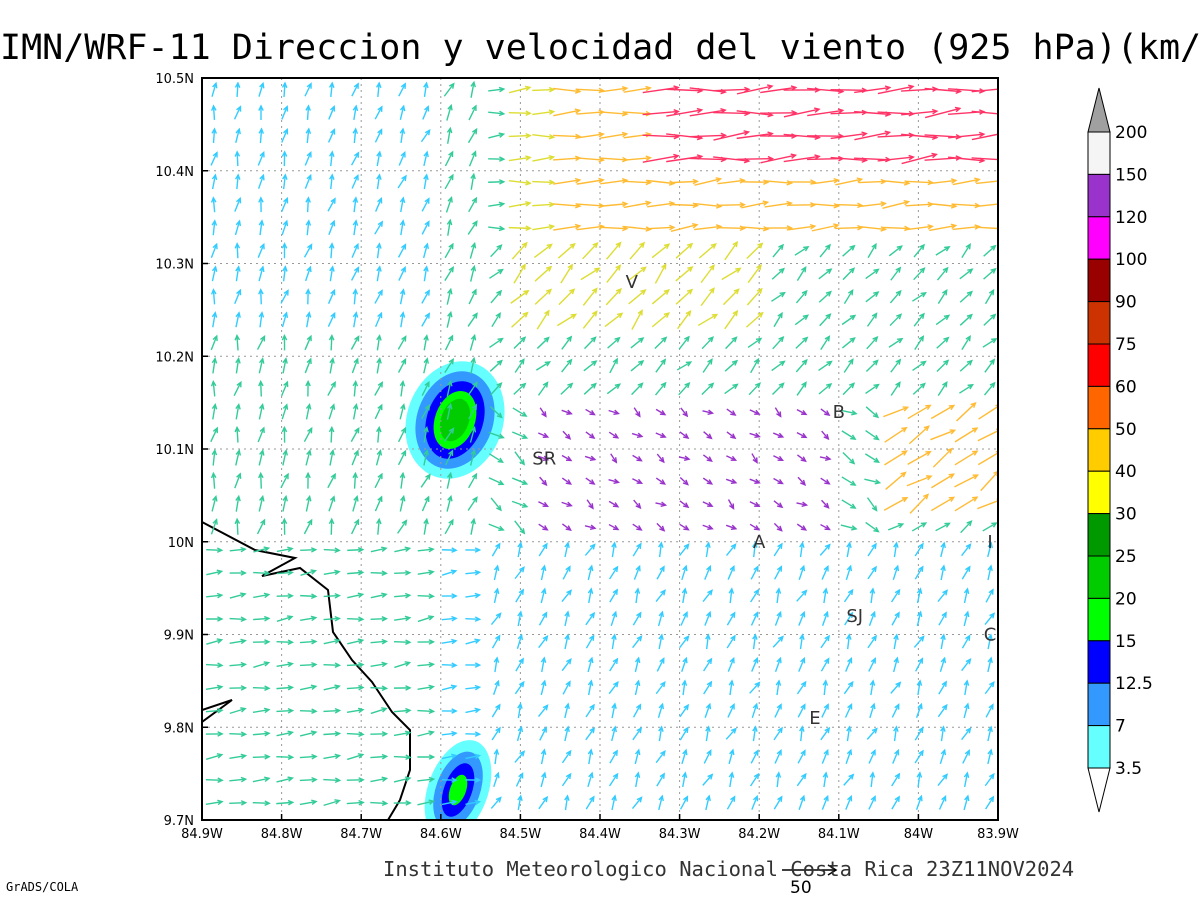 The width and height of the screenshot is (1200, 900). I want to click on colorbar-swatch, so click(1099, 450).